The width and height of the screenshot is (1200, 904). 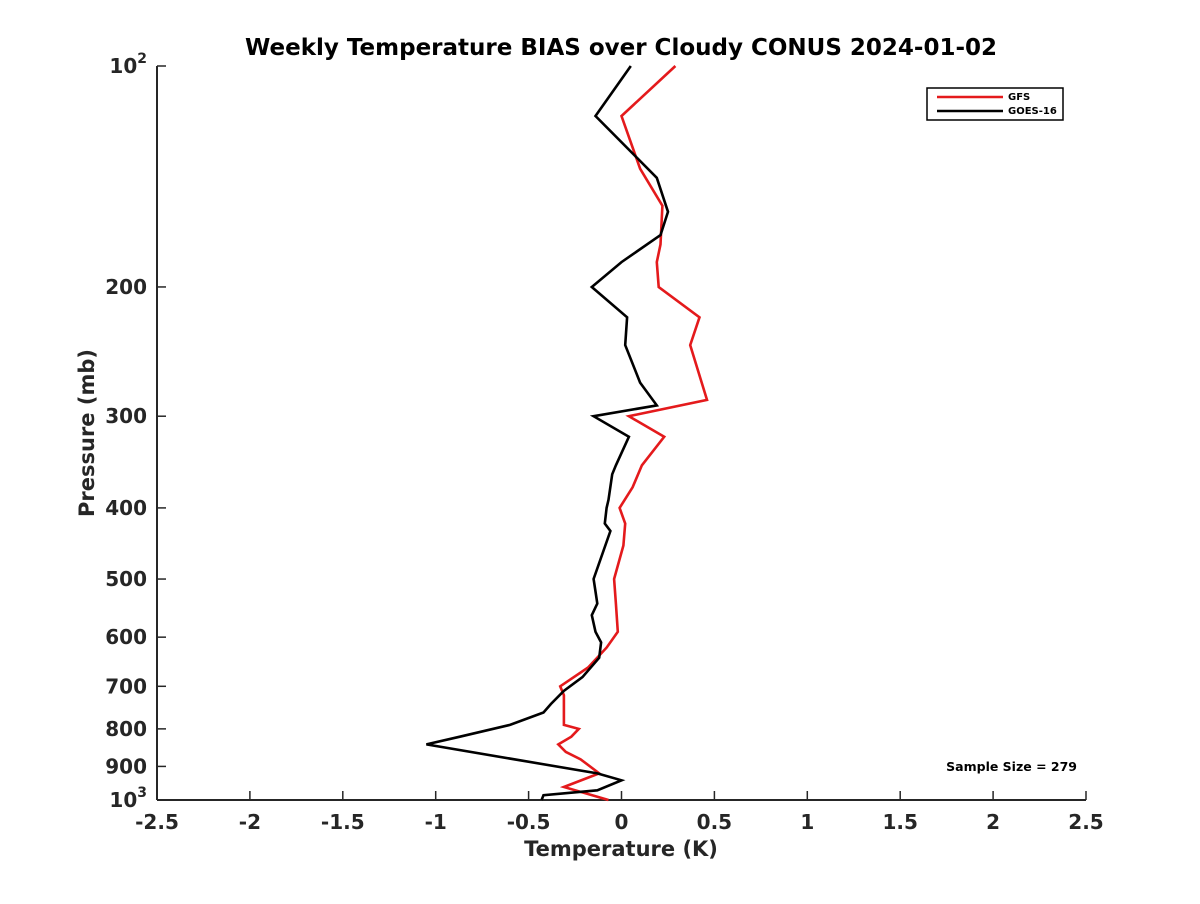 I want to click on y-tick-exponent: 2, so click(x=142, y=59).